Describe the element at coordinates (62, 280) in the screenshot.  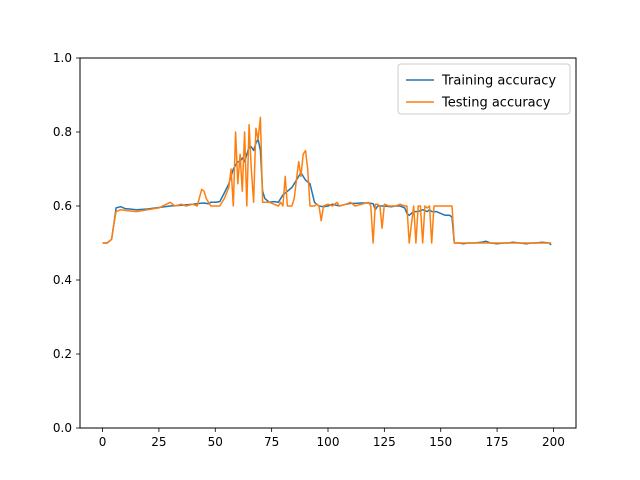
I see `y-tick-label: 0.4` at that location.